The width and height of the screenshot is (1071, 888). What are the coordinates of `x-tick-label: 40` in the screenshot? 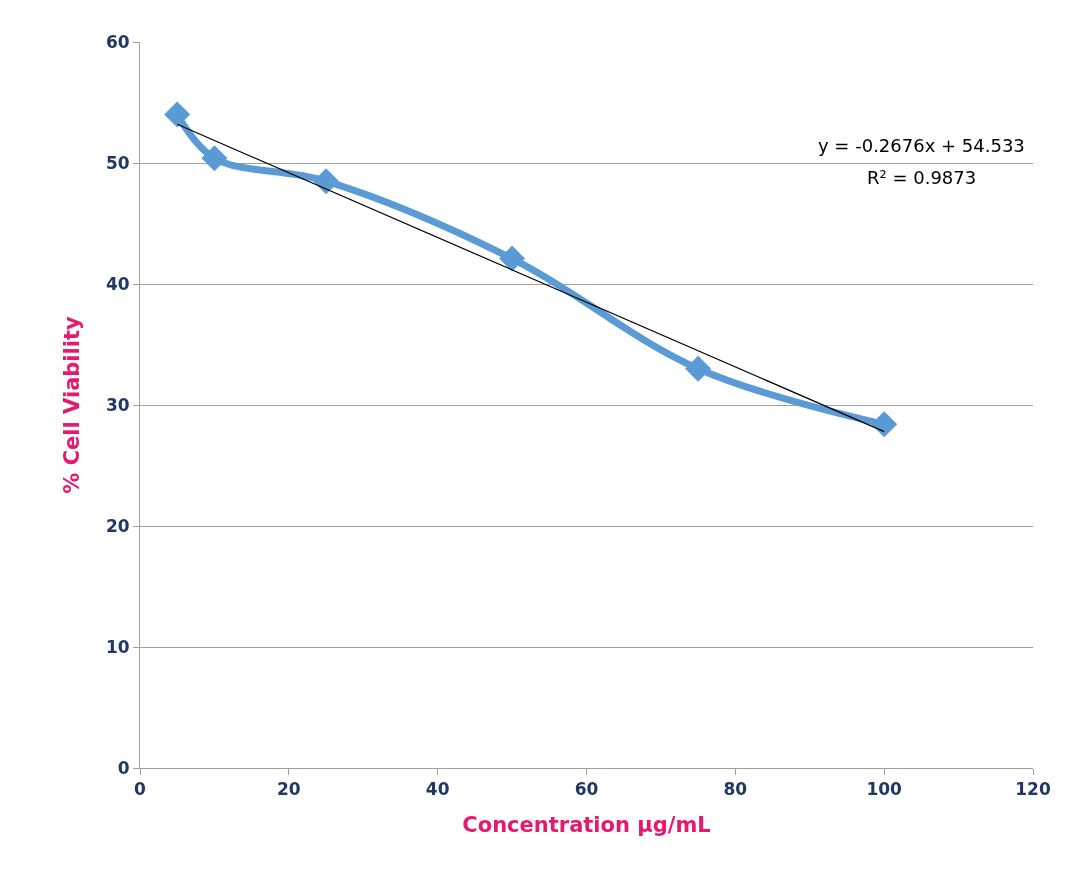 It's located at (437, 789).